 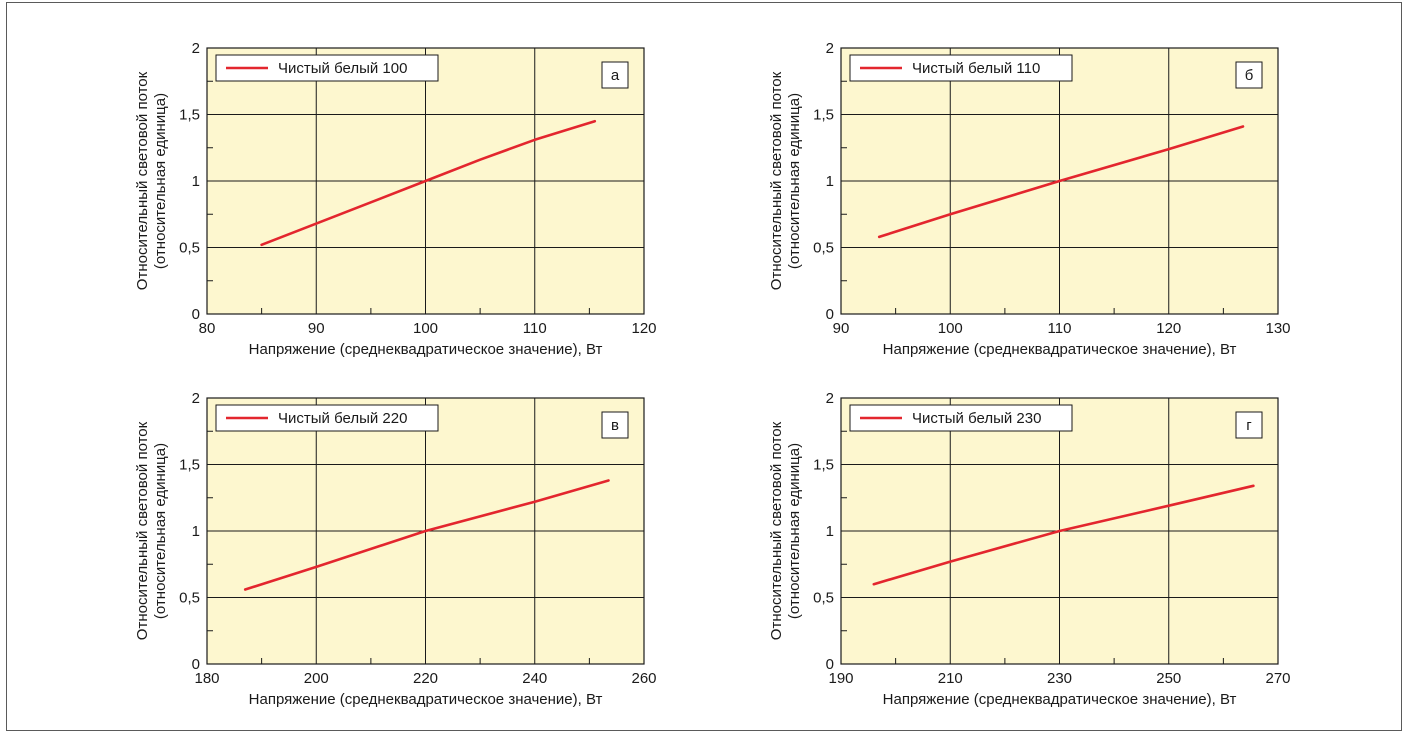 I want to click on x-tick-label: 180, so click(x=206, y=678).